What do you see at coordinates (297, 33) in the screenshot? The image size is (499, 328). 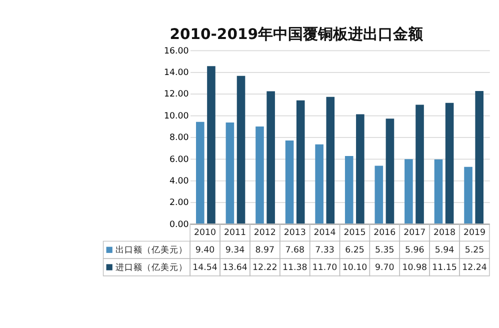 I see `chart-title: 2010-2019年中国覆铜板进出口金额` at bounding box center [297, 33].